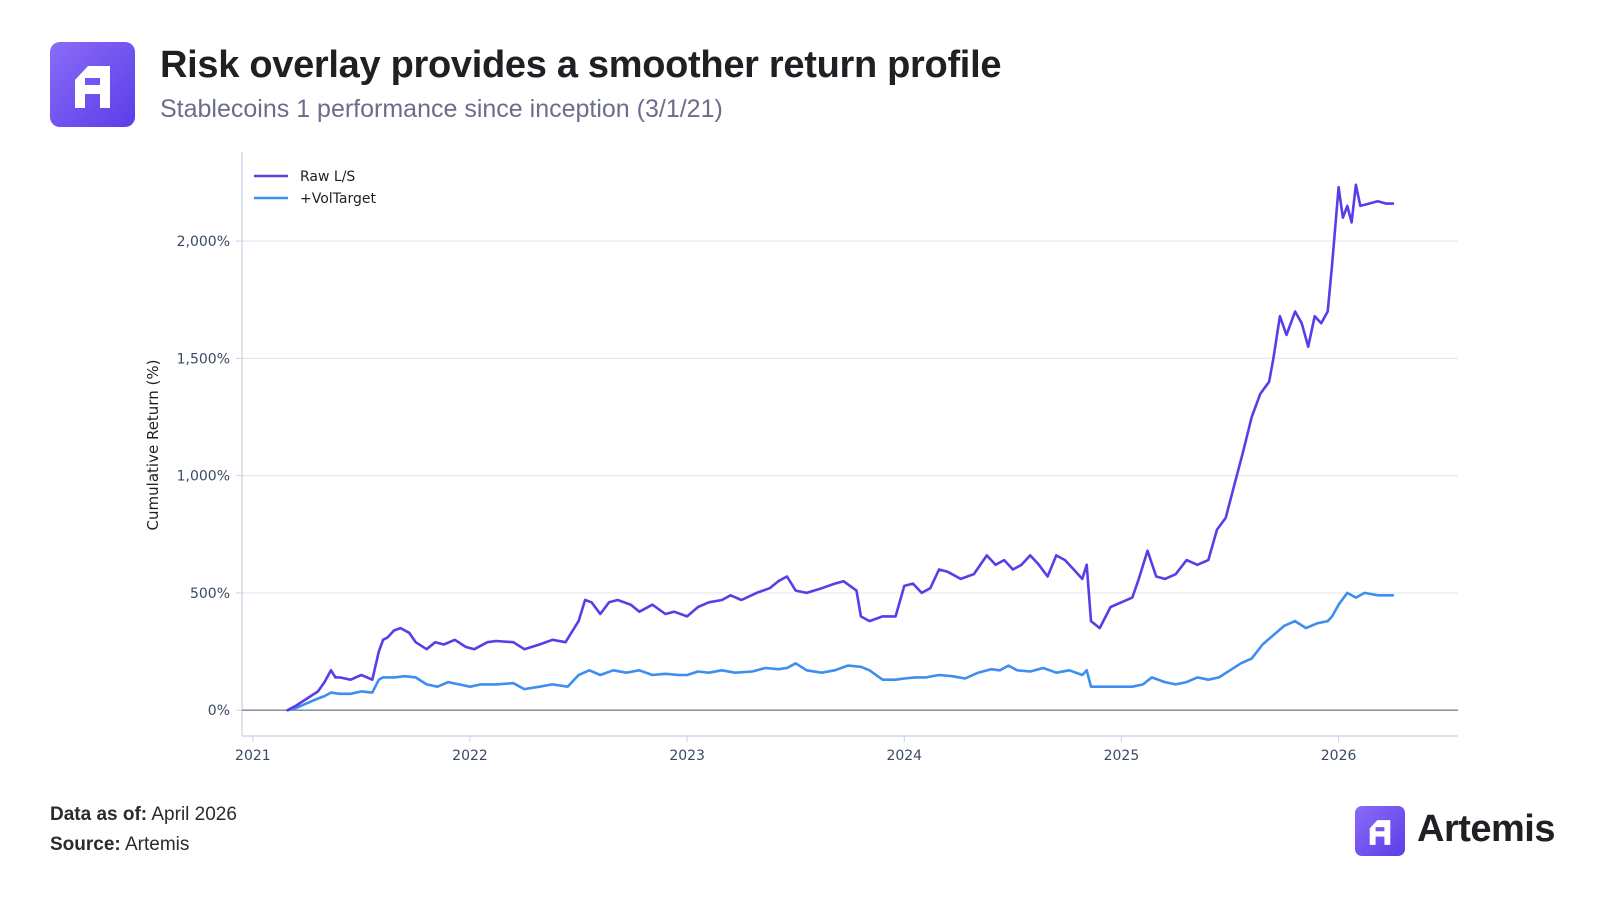 The width and height of the screenshot is (1600, 900). What do you see at coordinates (840, 651) in the screenshot?
I see `series-line-voltarget` at bounding box center [840, 651].